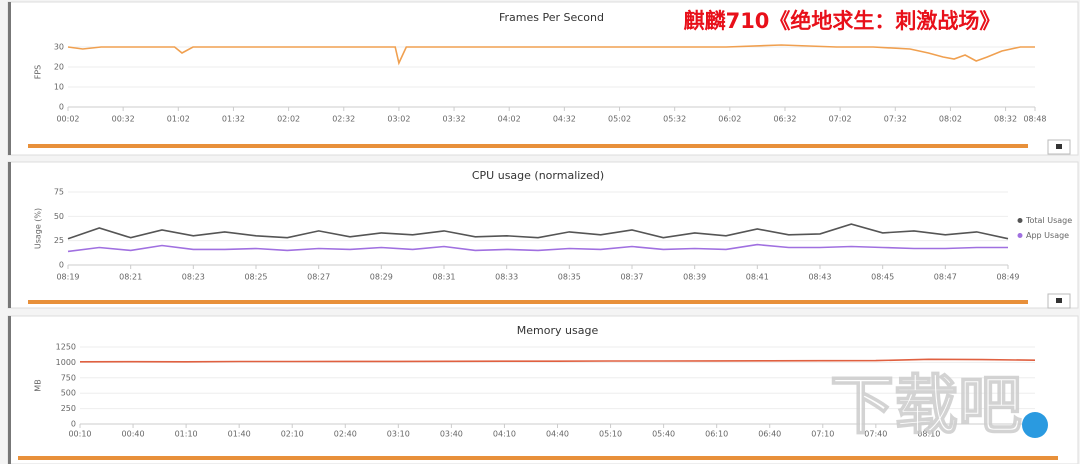 This screenshot has width=1080, height=464. I want to click on y-tick-label: 750, so click(68, 377).